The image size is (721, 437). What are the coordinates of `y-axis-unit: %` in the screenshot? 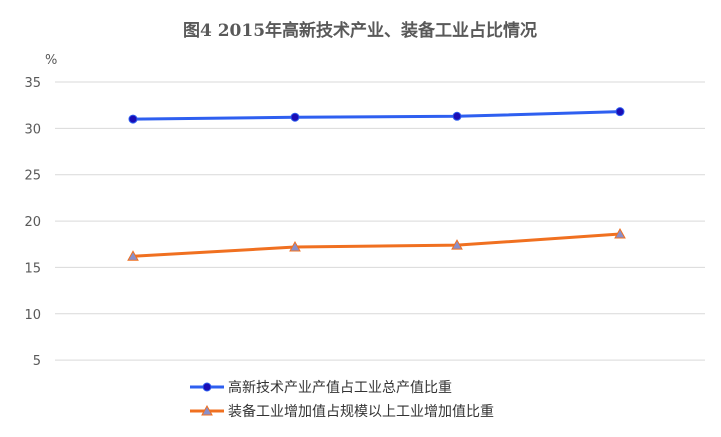 It's located at (51, 60).